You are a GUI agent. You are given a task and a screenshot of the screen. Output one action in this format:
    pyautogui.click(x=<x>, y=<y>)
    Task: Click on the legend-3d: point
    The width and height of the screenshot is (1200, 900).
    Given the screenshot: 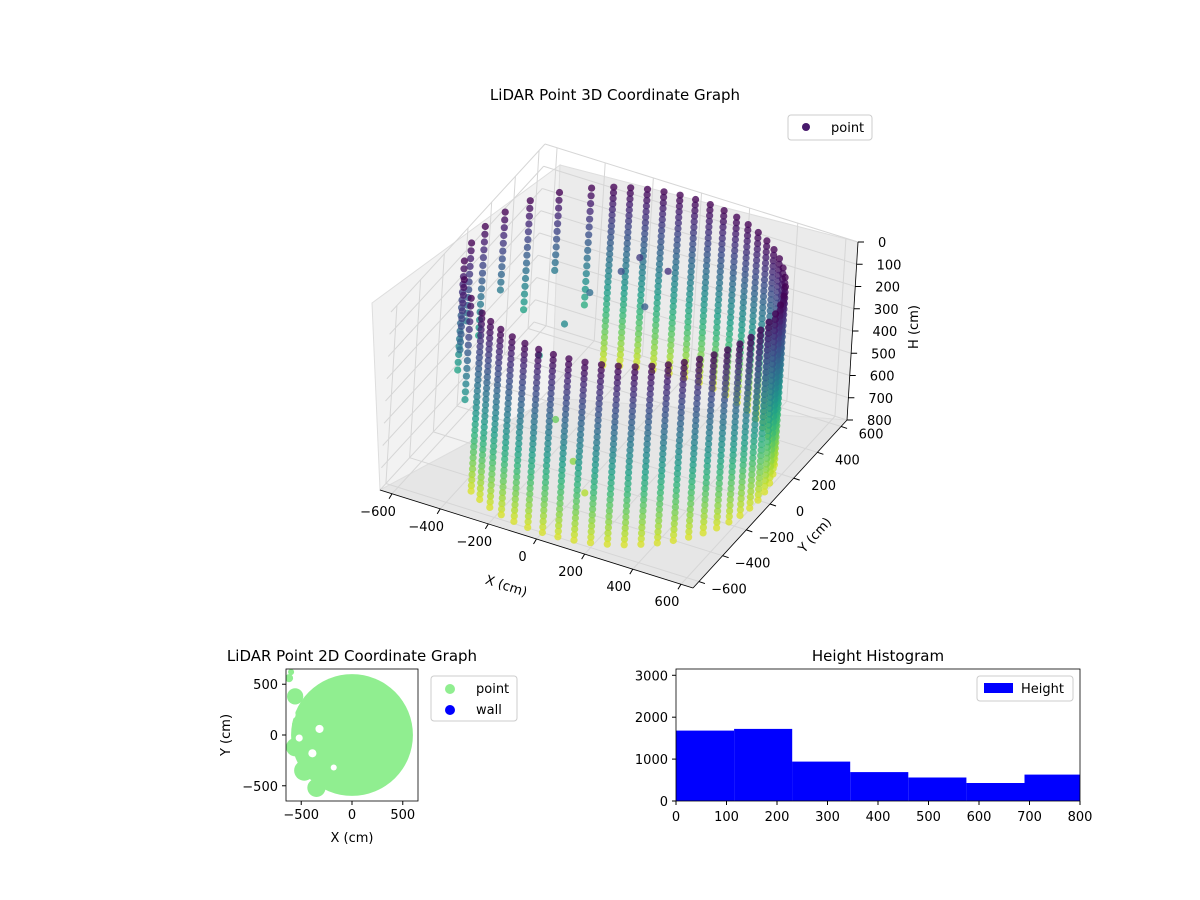 What is the action you would take?
    pyautogui.click(x=830, y=127)
    